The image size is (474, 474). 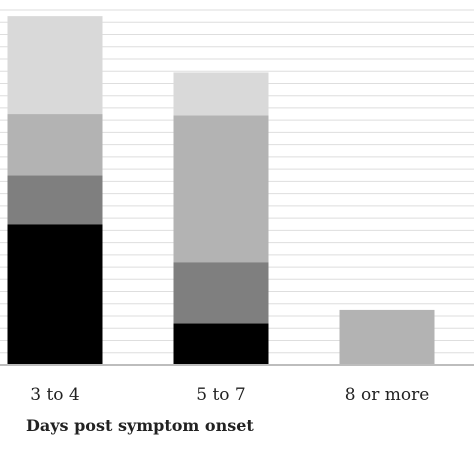 I want to click on x-tick-label: 8 or more, so click(x=387, y=395).